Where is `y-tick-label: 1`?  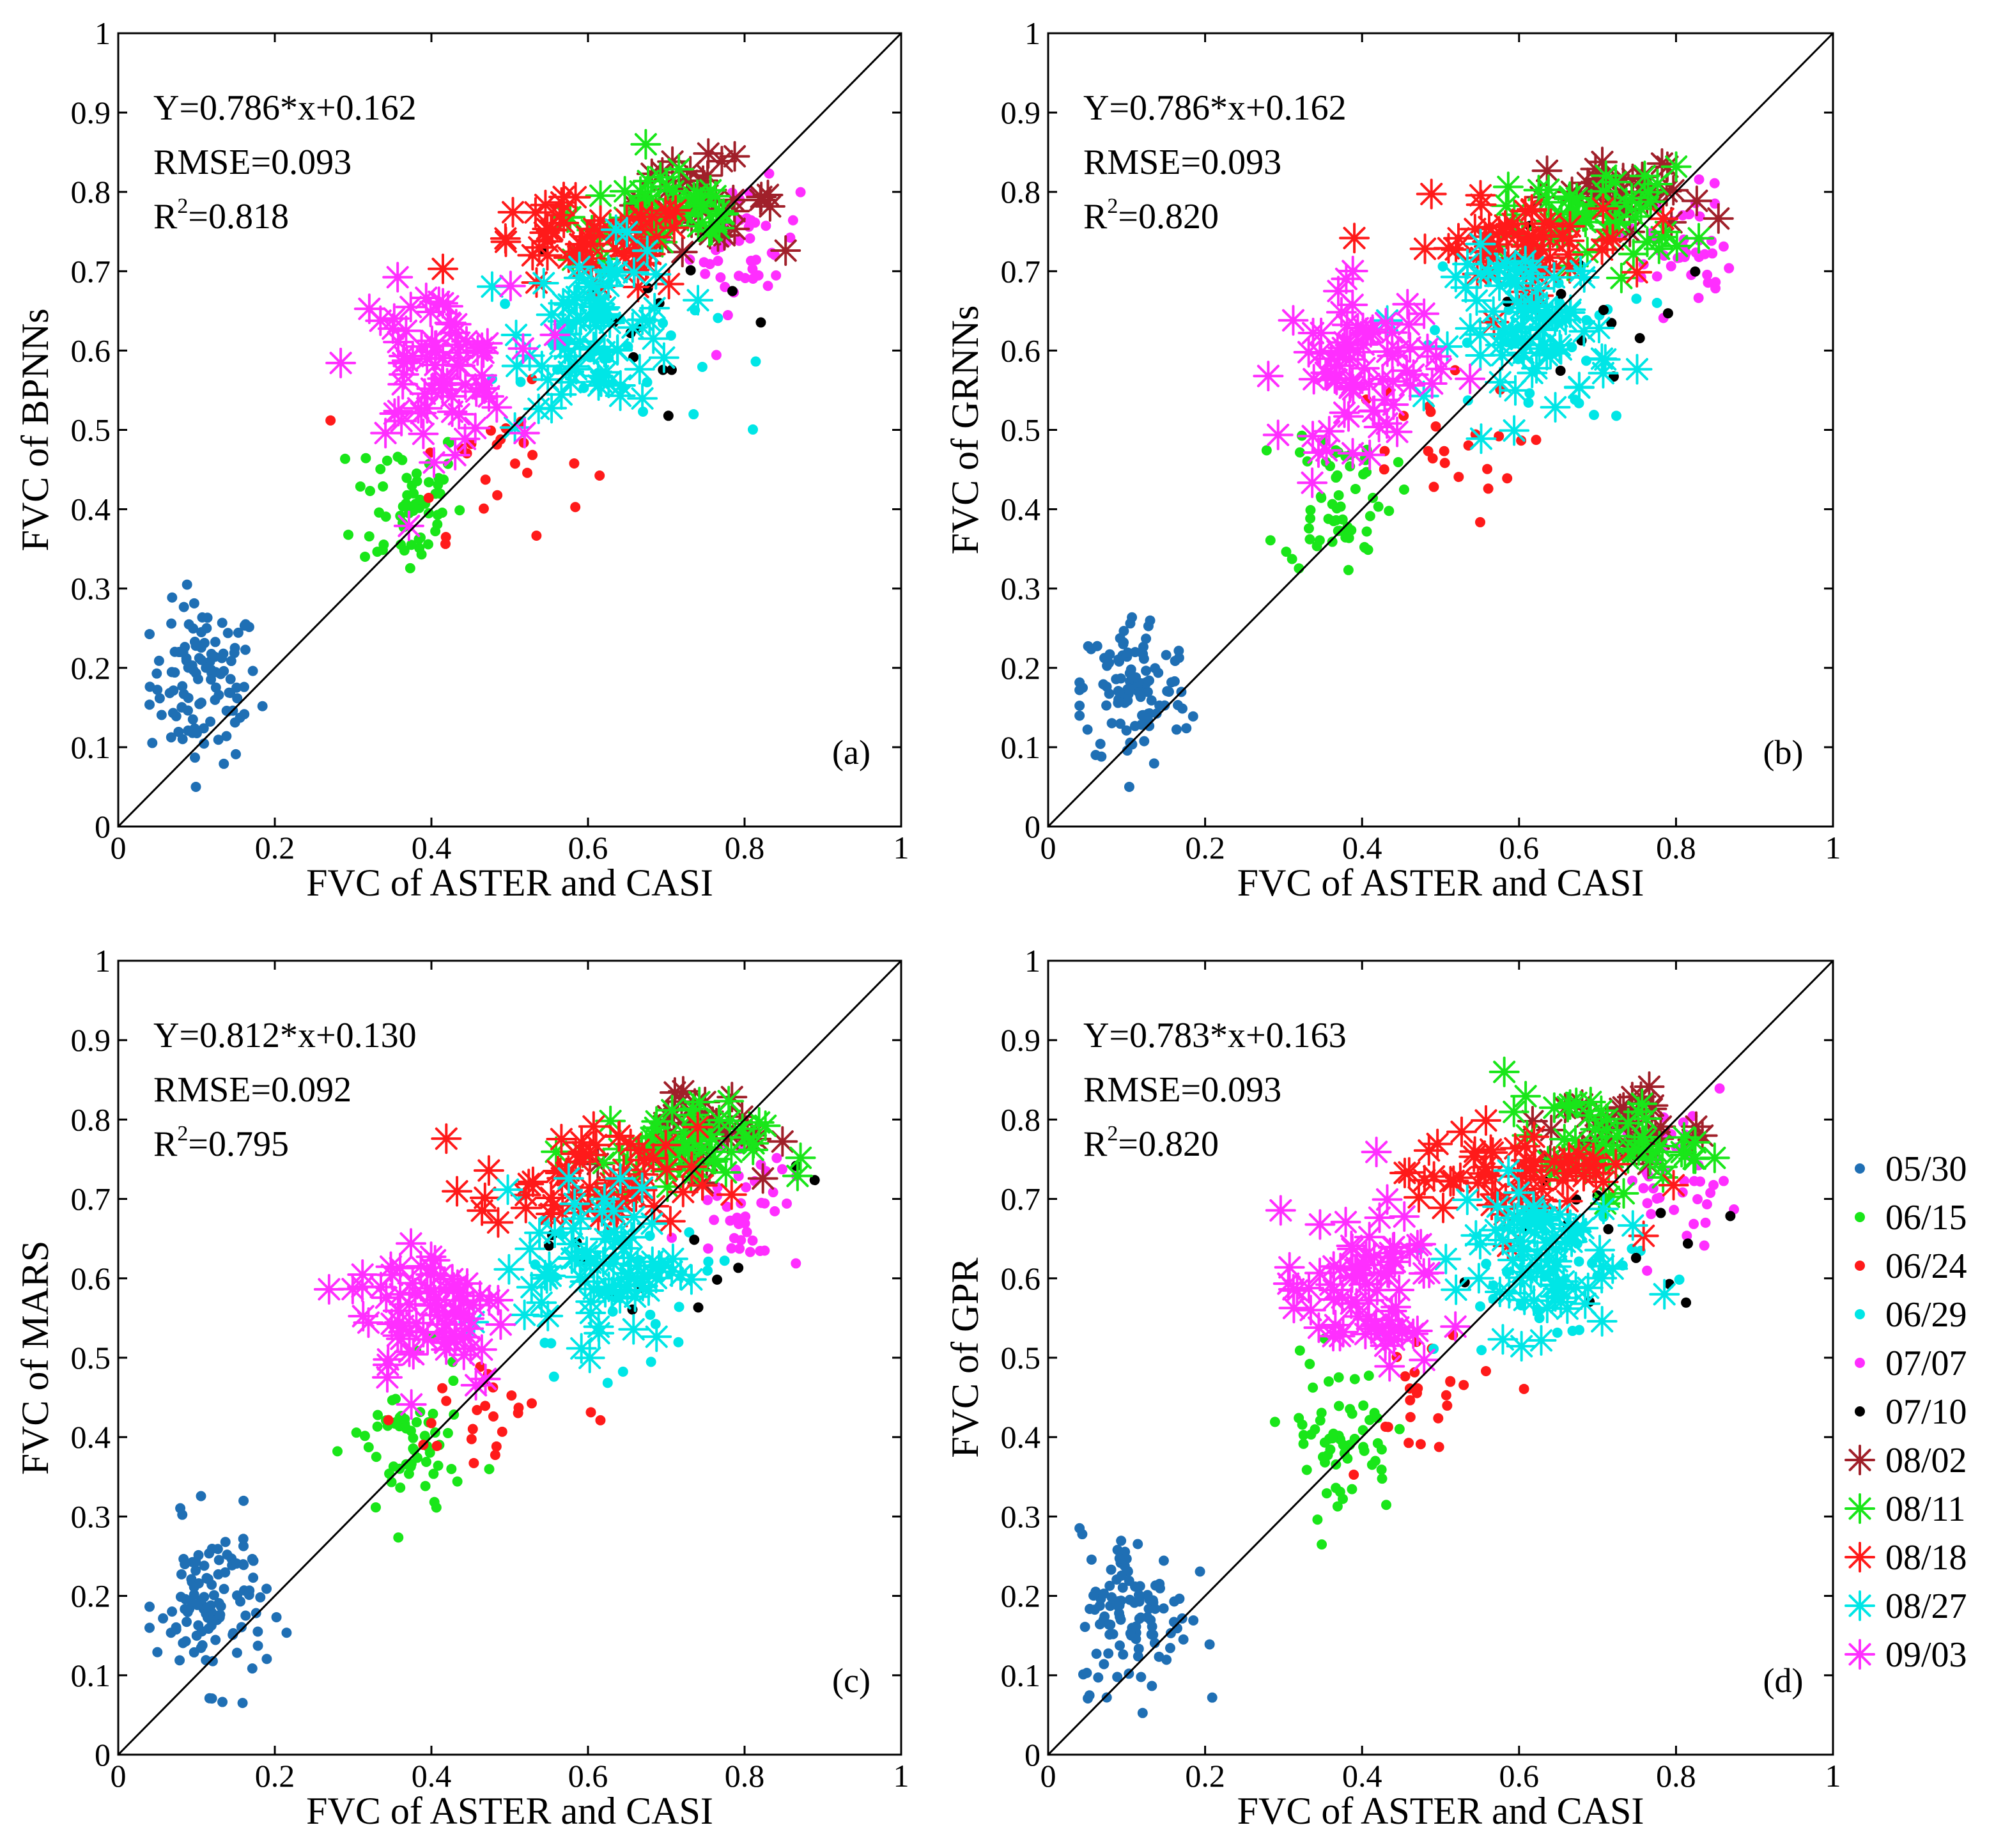 y-tick-label: 1 is located at coordinates (1032, 33).